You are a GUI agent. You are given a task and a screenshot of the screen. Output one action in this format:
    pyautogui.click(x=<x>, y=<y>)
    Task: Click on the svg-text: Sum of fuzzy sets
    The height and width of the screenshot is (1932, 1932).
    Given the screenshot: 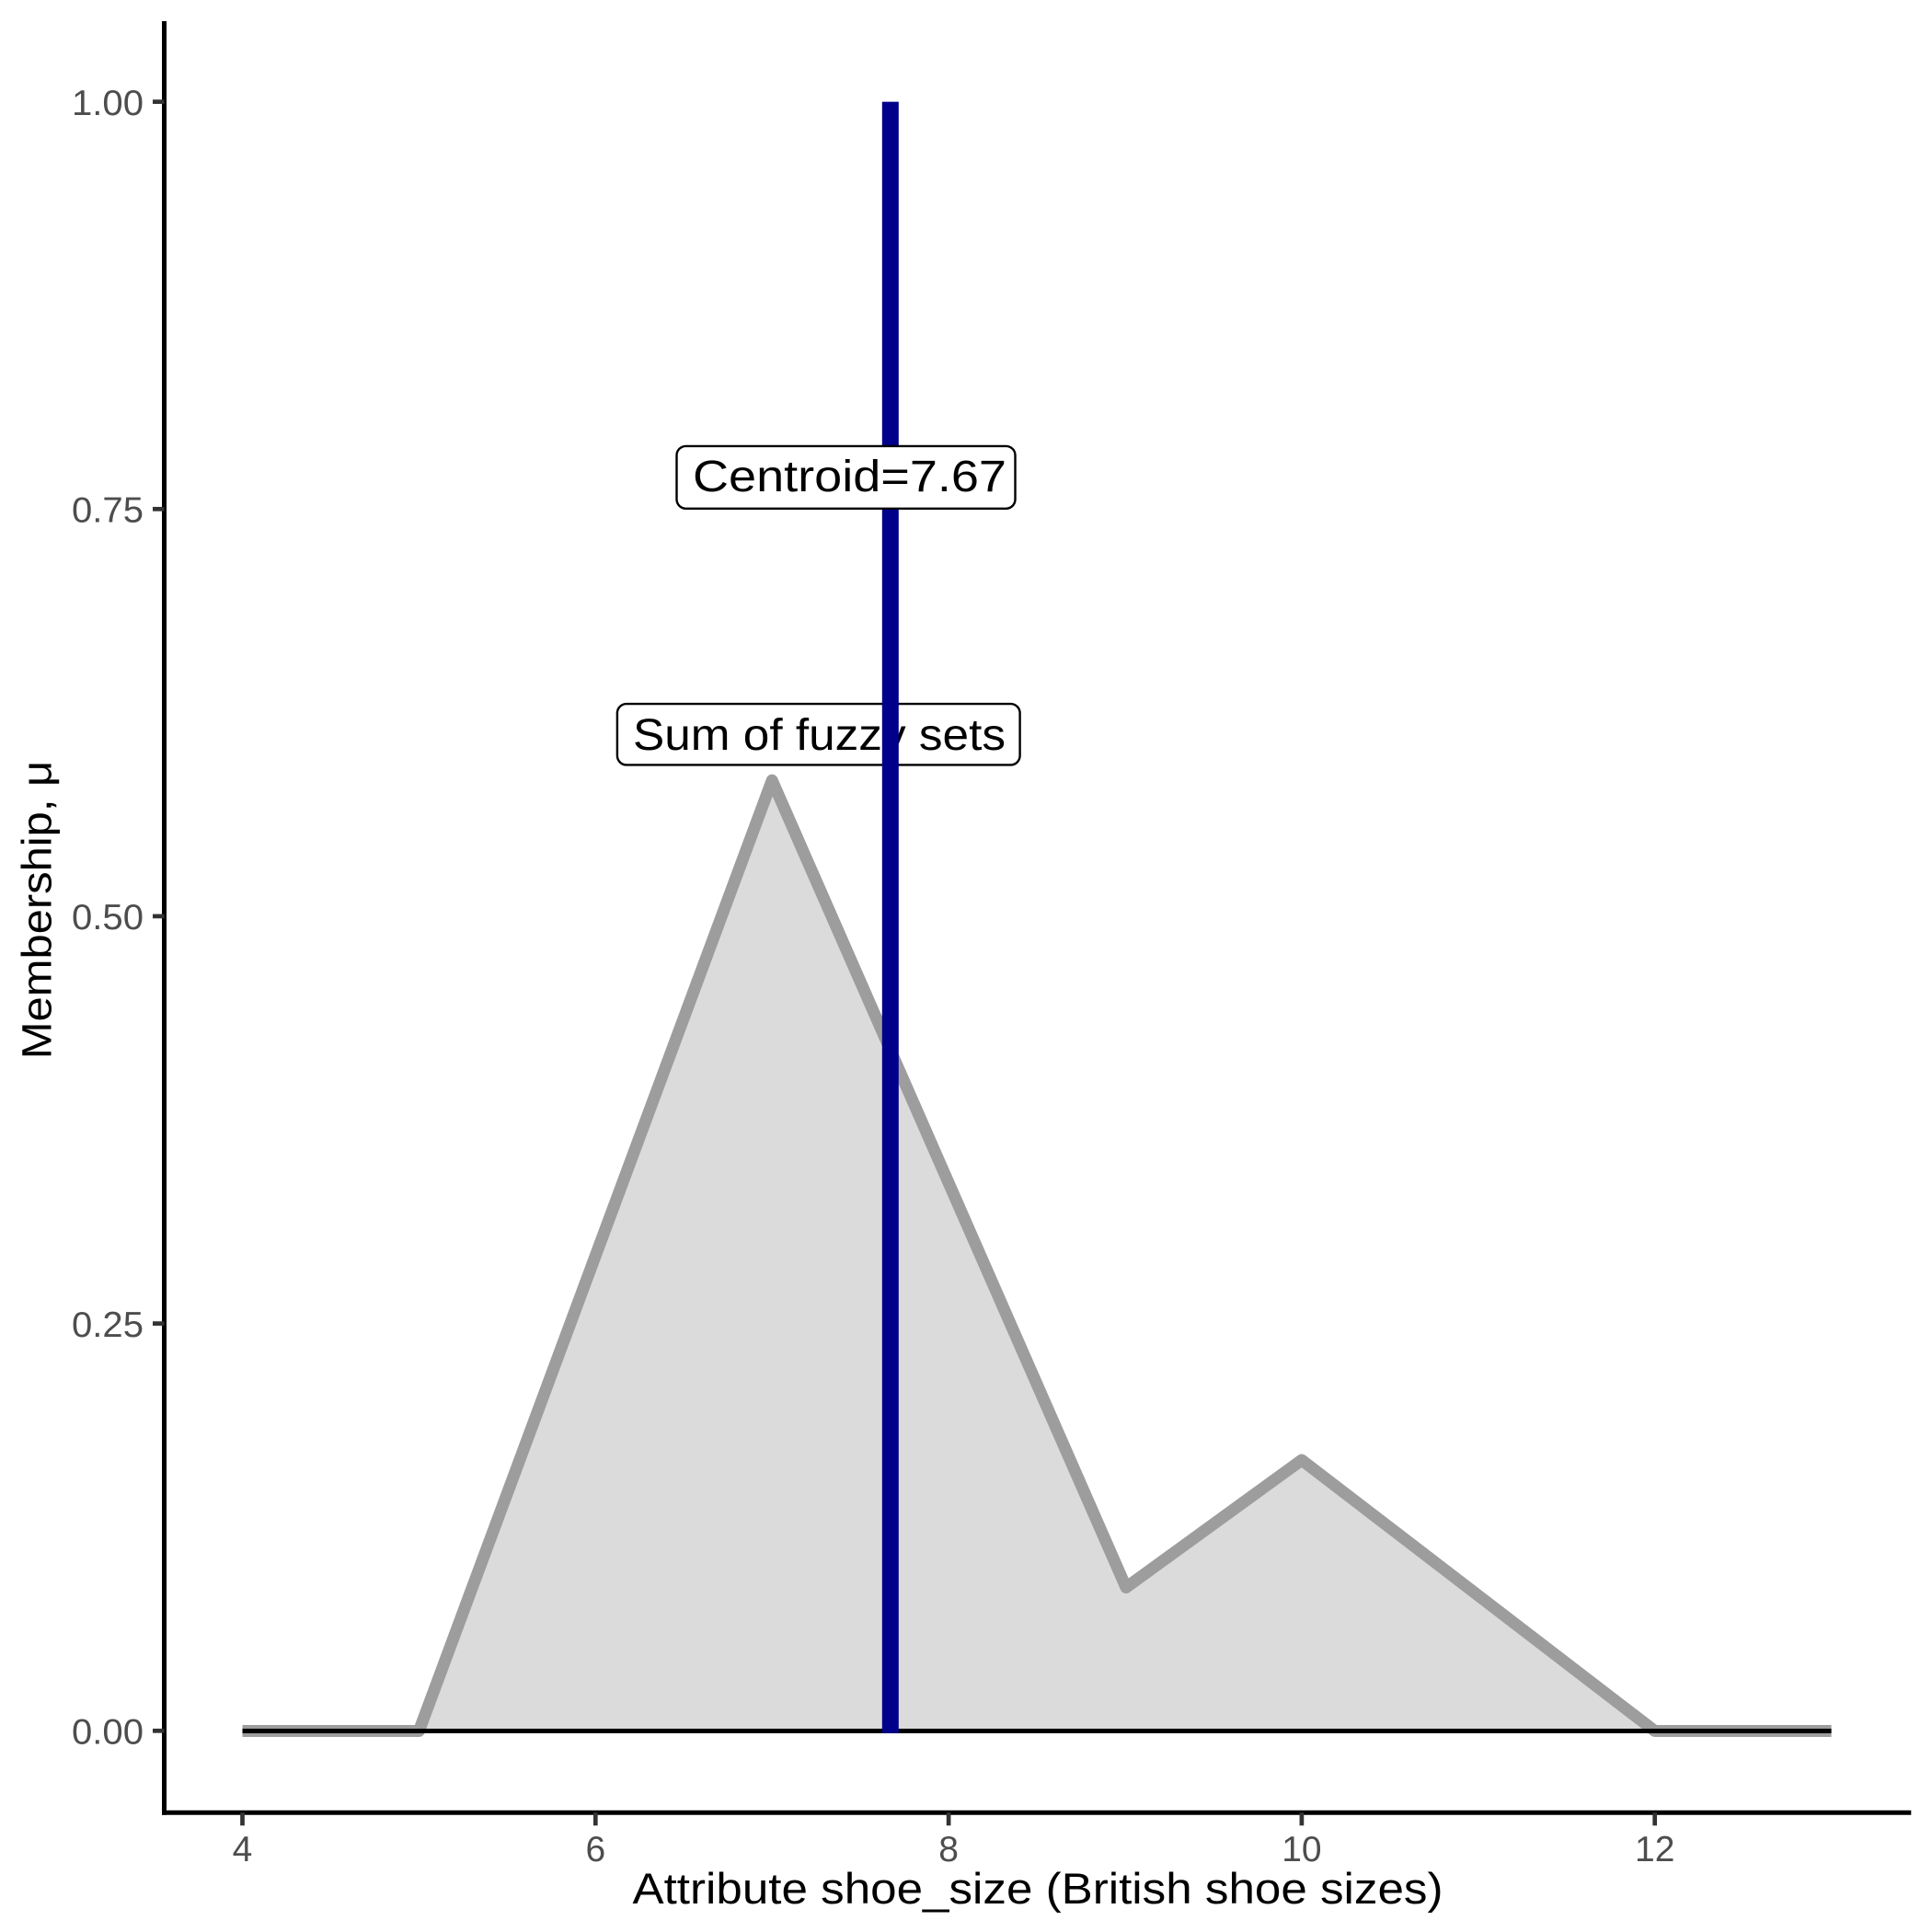 What is the action you would take?
    pyautogui.click(x=819, y=735)
    